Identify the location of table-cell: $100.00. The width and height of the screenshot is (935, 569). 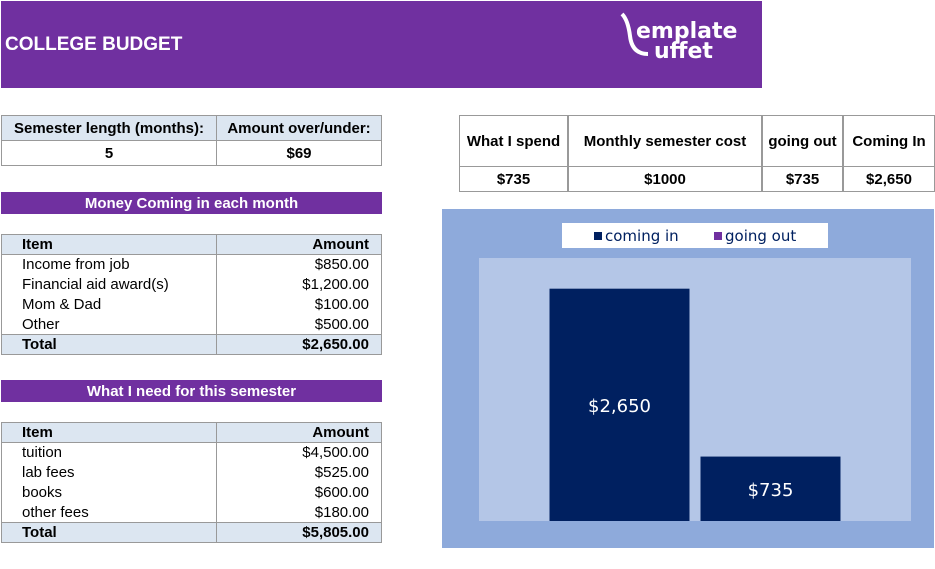
(299, 304).